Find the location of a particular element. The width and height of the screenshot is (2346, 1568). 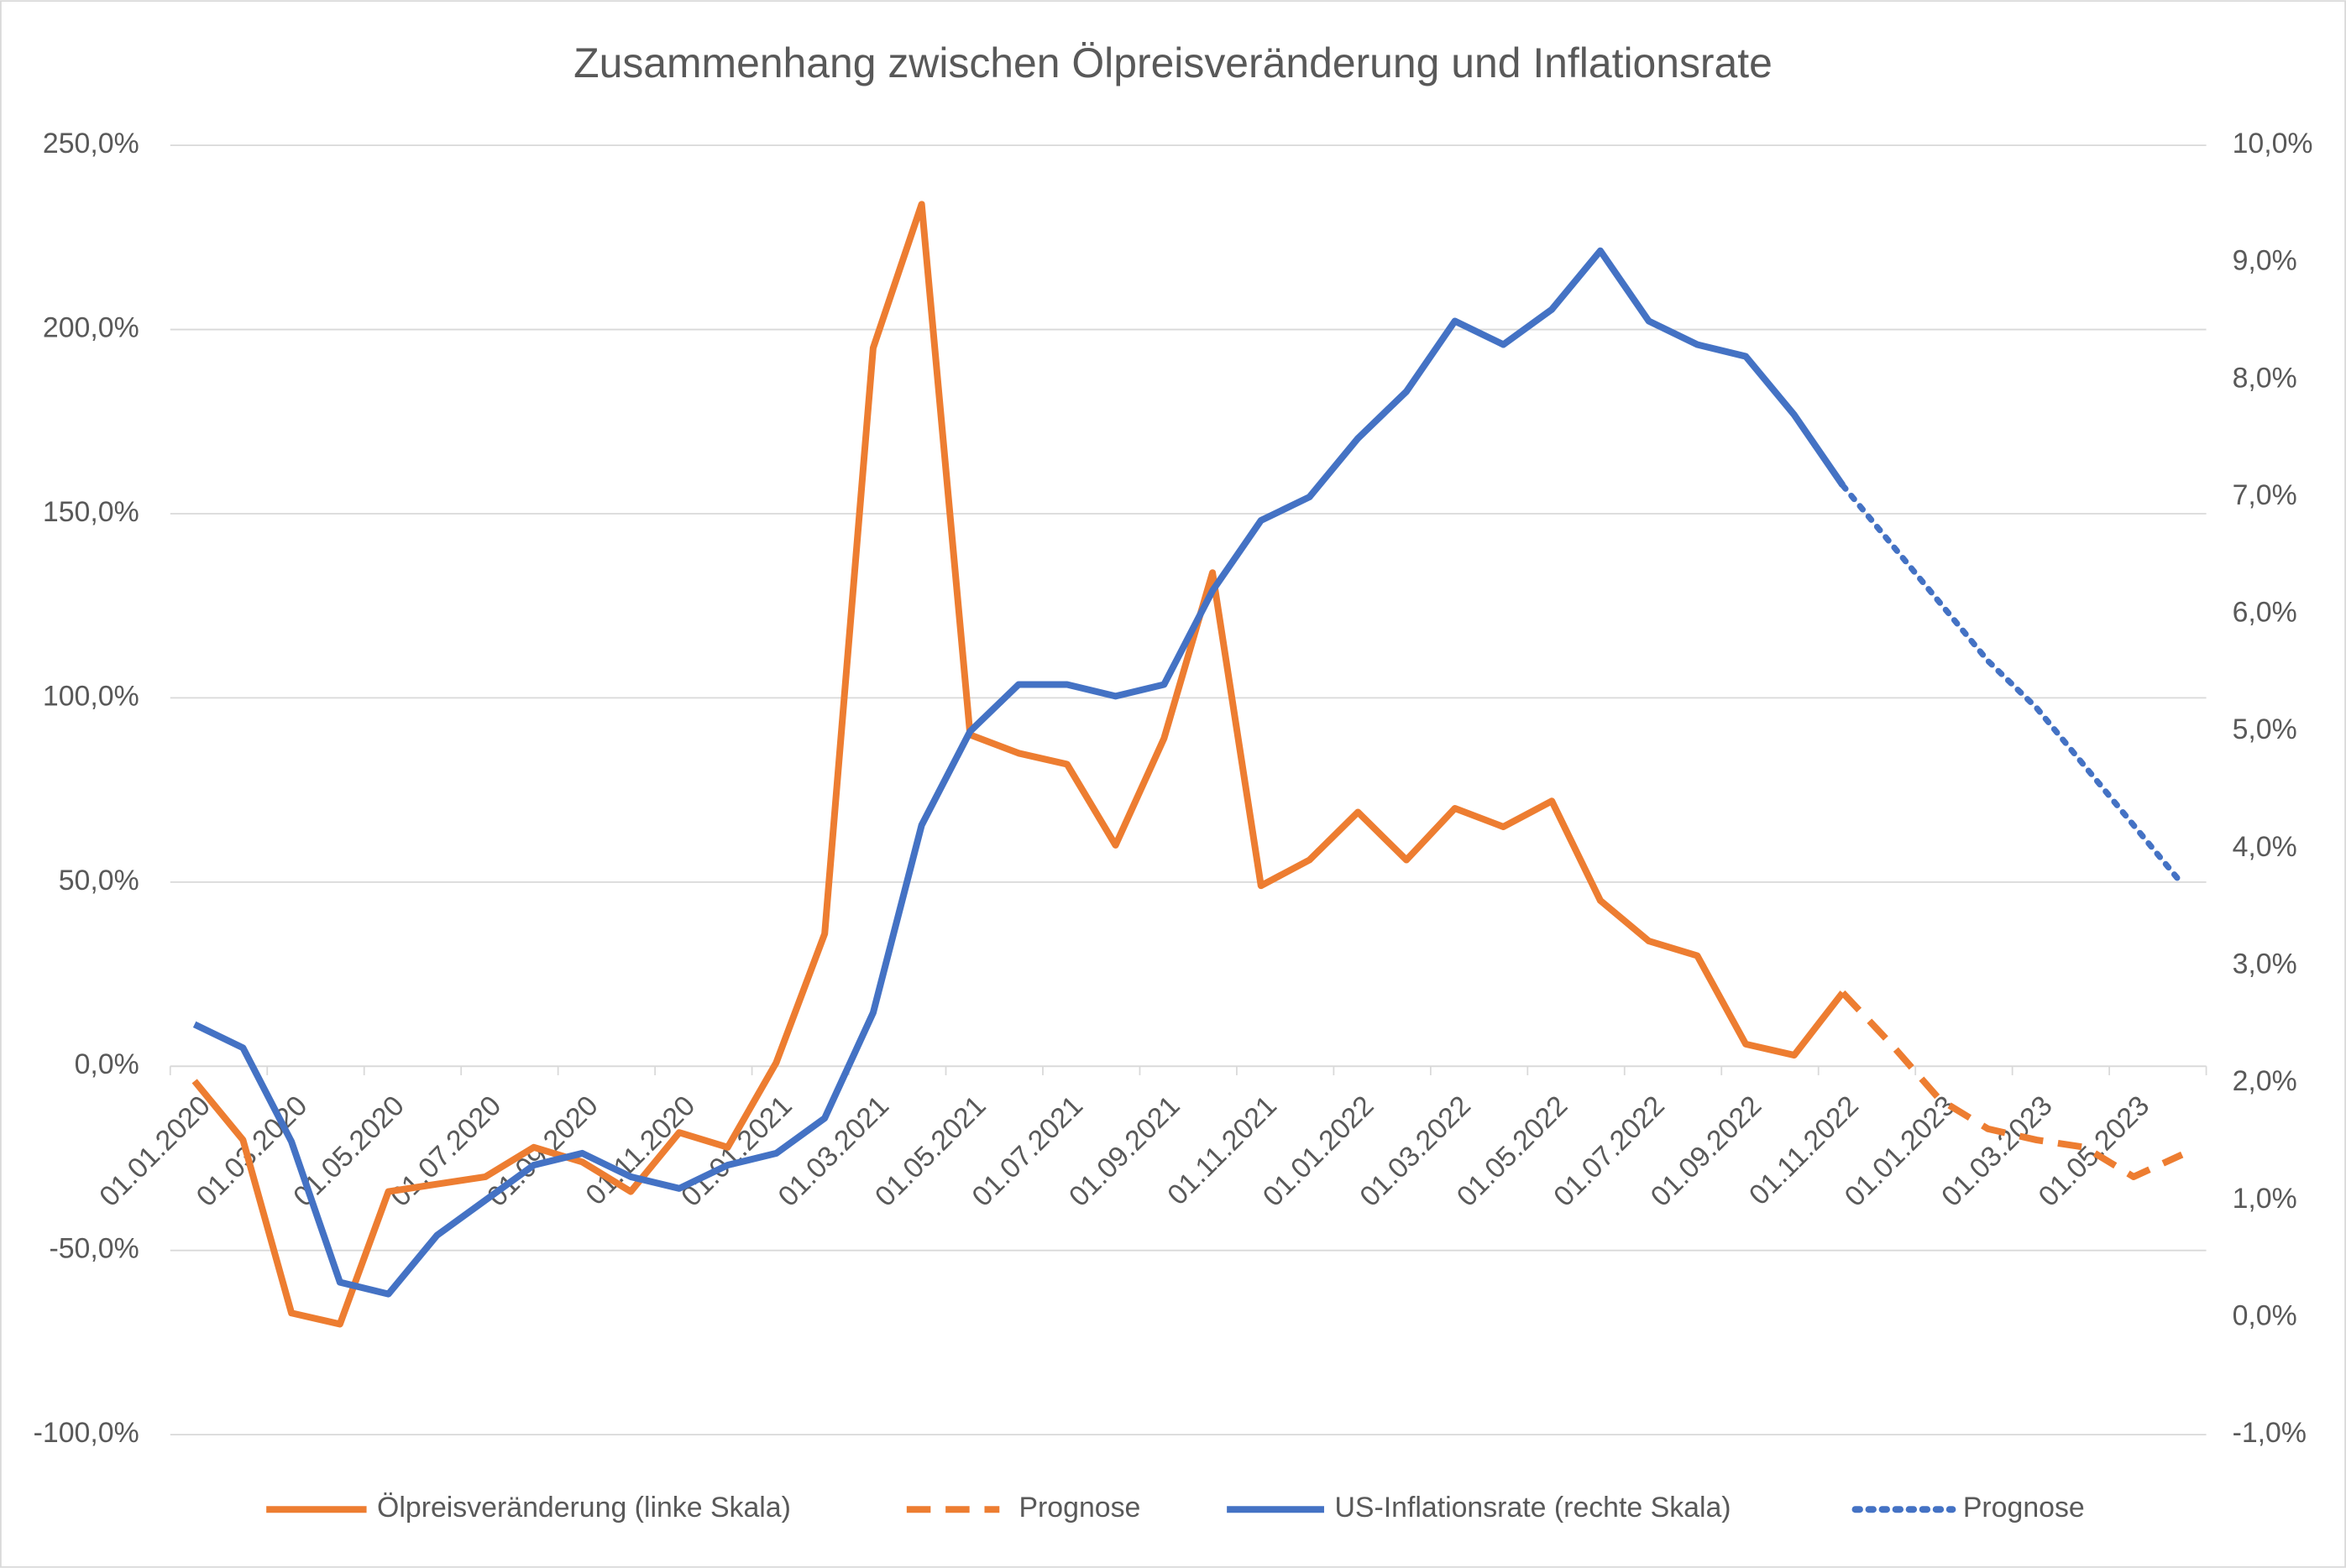

y2-tick-label: 0,0% is located at coordinates (2265, 1315).